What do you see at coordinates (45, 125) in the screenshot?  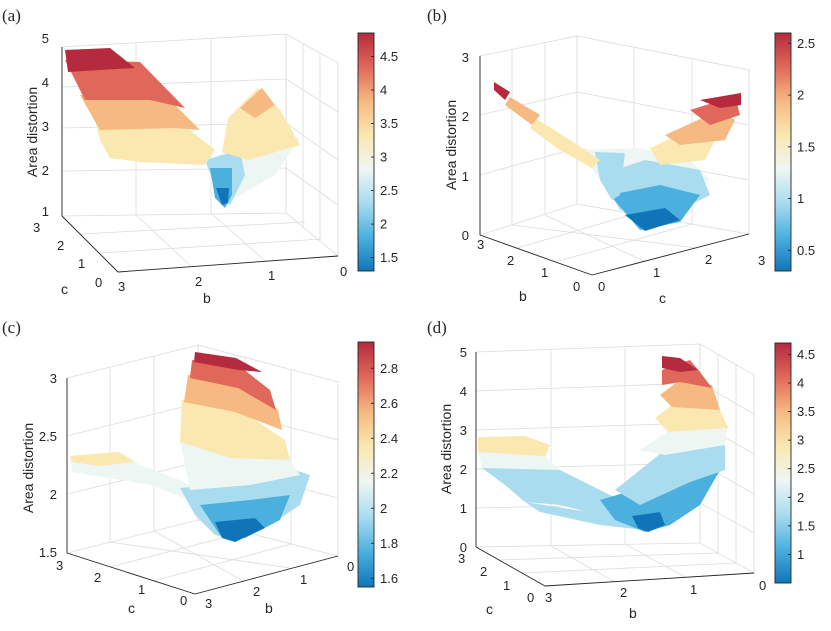 I see `z-axis-ticks: 5 4 3 2 1` at bounding box center [45, 125].